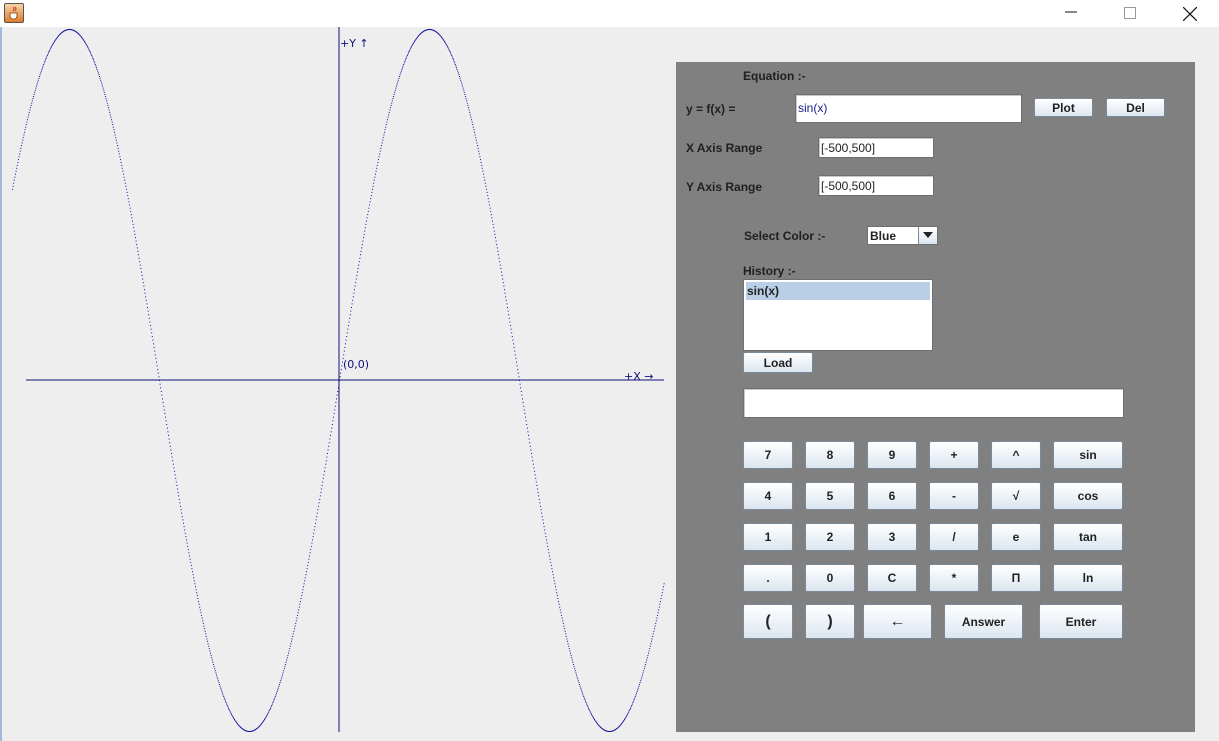  What do you see at coordinates (892, 496) in the screenshot?
I see `key-6: 6` at bounding box center [892, 496].